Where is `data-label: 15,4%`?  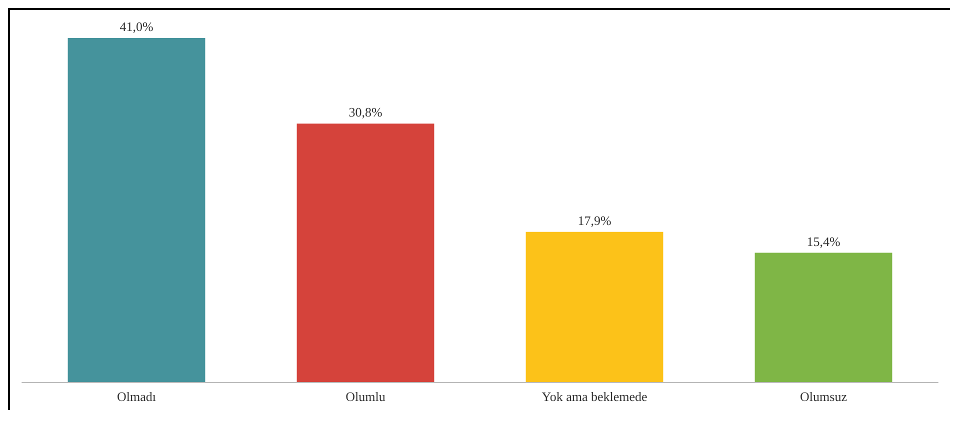
data-label: 15,4% is located at coordinates (823, 241).